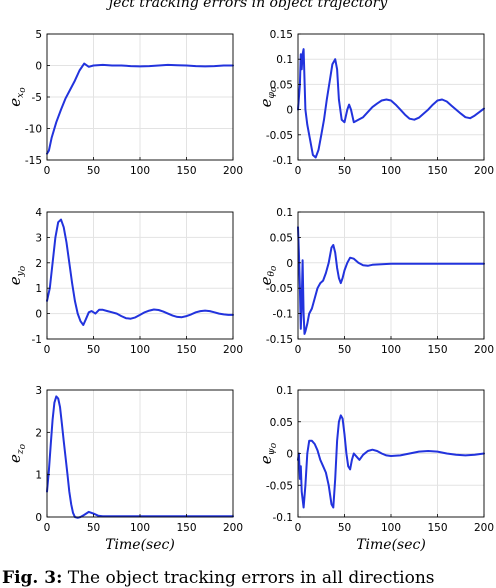 This screenshot has height=588, width=496. Describe the element at coordinates (268, 453) in the screenshot. I see `y-axis-label: eψo` at that location.